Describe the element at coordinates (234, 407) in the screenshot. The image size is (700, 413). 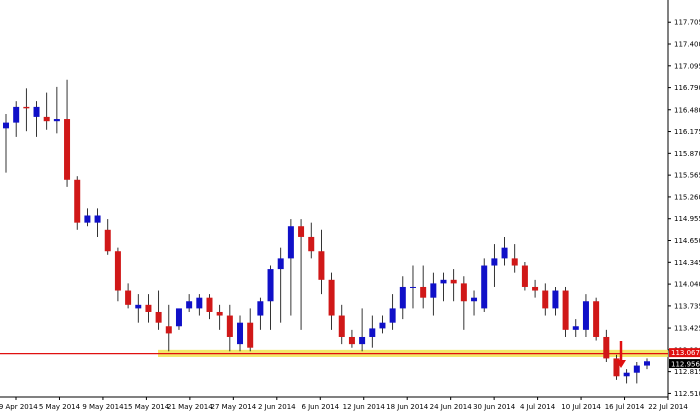
I see `x-tick-label: 27 May 2014` at that location.